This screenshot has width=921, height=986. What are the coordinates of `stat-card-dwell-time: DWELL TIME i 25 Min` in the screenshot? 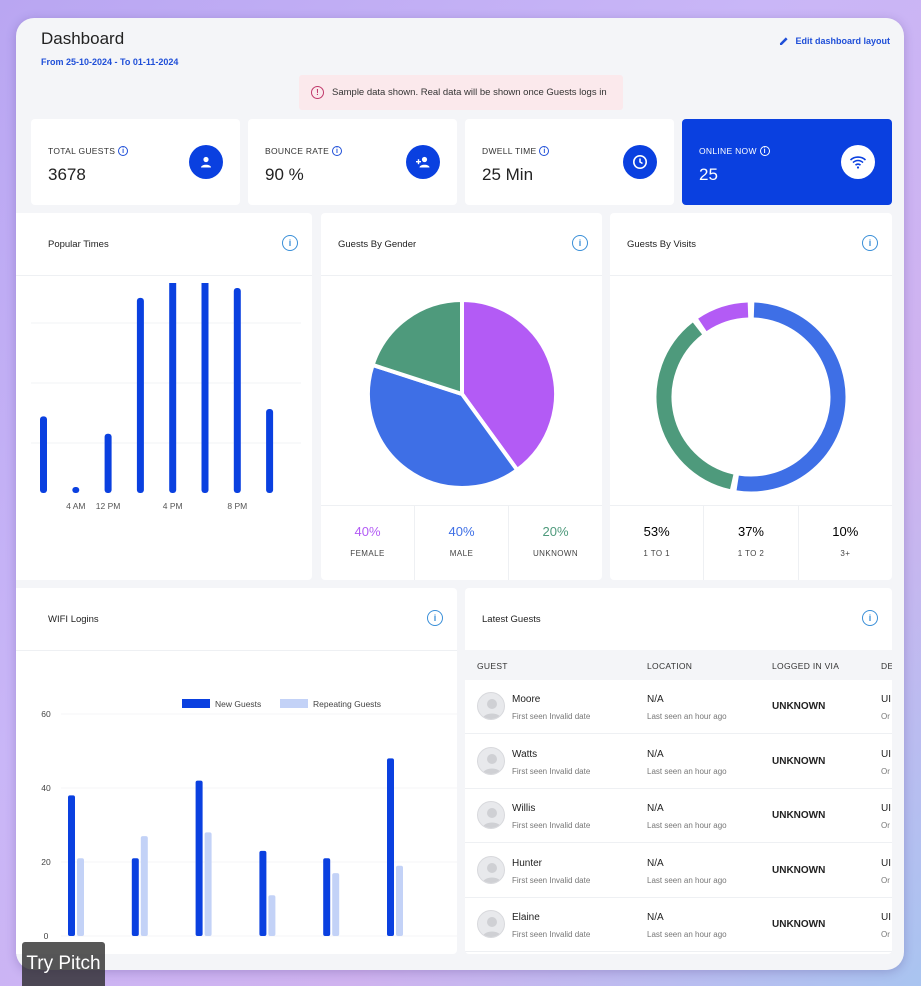 It's located at (569, 162).